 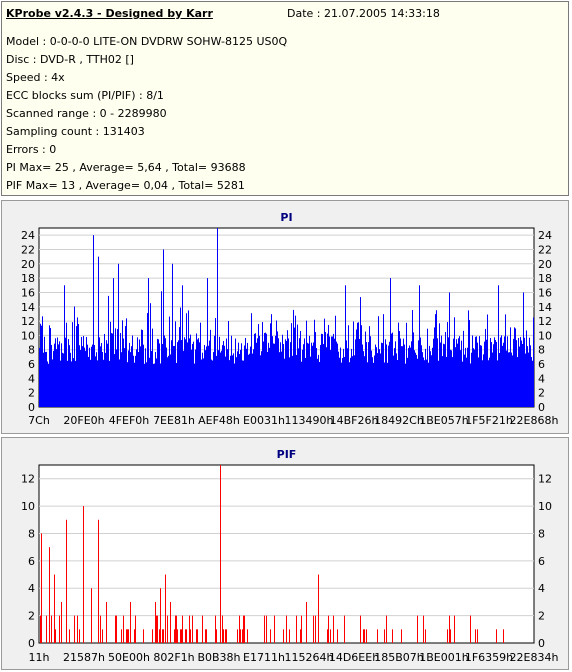 What do you see at coordinates (129, 657) in the screenshot?
I see `pif-xtick-label: 50E00h` at bounding box center [129, 657].